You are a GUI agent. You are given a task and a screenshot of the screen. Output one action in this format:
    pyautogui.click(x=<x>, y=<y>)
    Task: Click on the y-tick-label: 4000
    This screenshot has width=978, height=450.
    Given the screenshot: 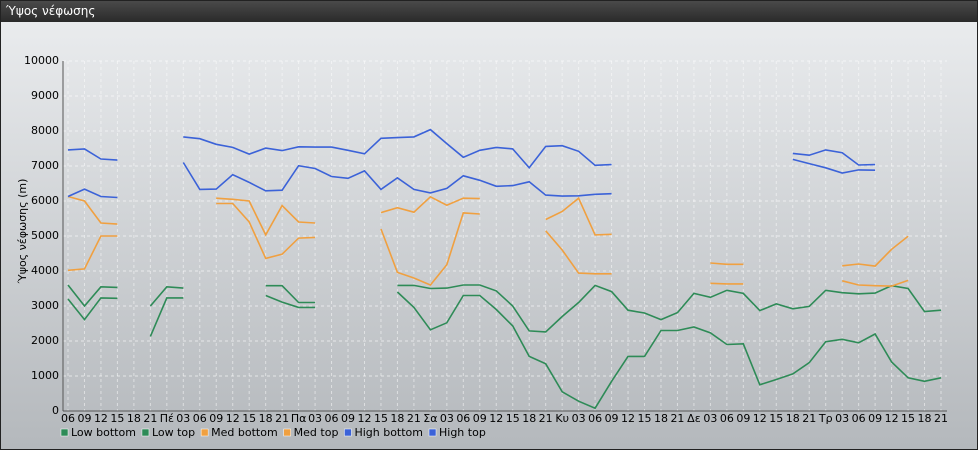 What is the action you would take?
    pyautogui.click(x=45, y=270)
    